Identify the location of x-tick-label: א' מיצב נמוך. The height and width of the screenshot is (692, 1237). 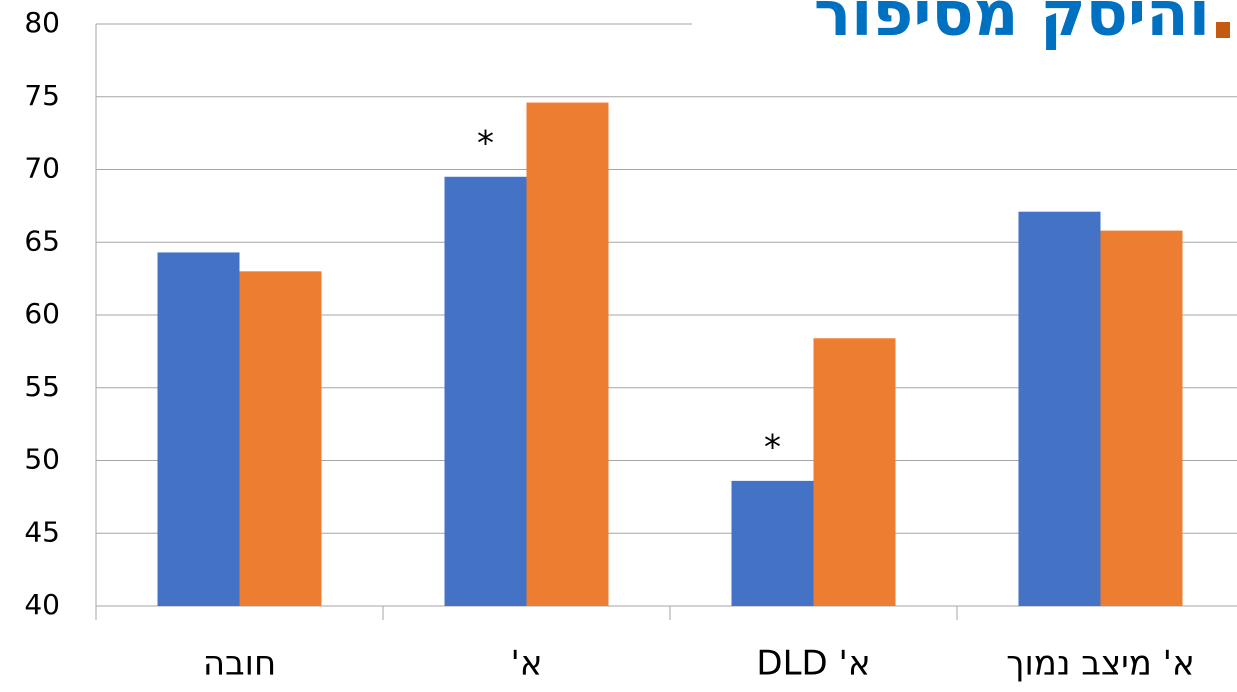
(1100, 664).